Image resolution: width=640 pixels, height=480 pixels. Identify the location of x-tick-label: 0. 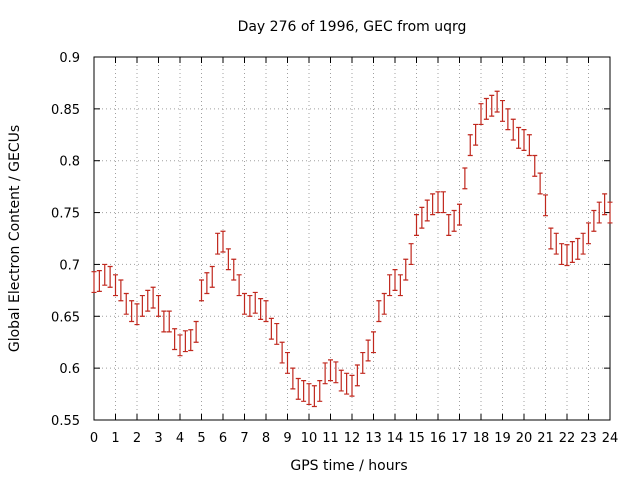
(94, 438).